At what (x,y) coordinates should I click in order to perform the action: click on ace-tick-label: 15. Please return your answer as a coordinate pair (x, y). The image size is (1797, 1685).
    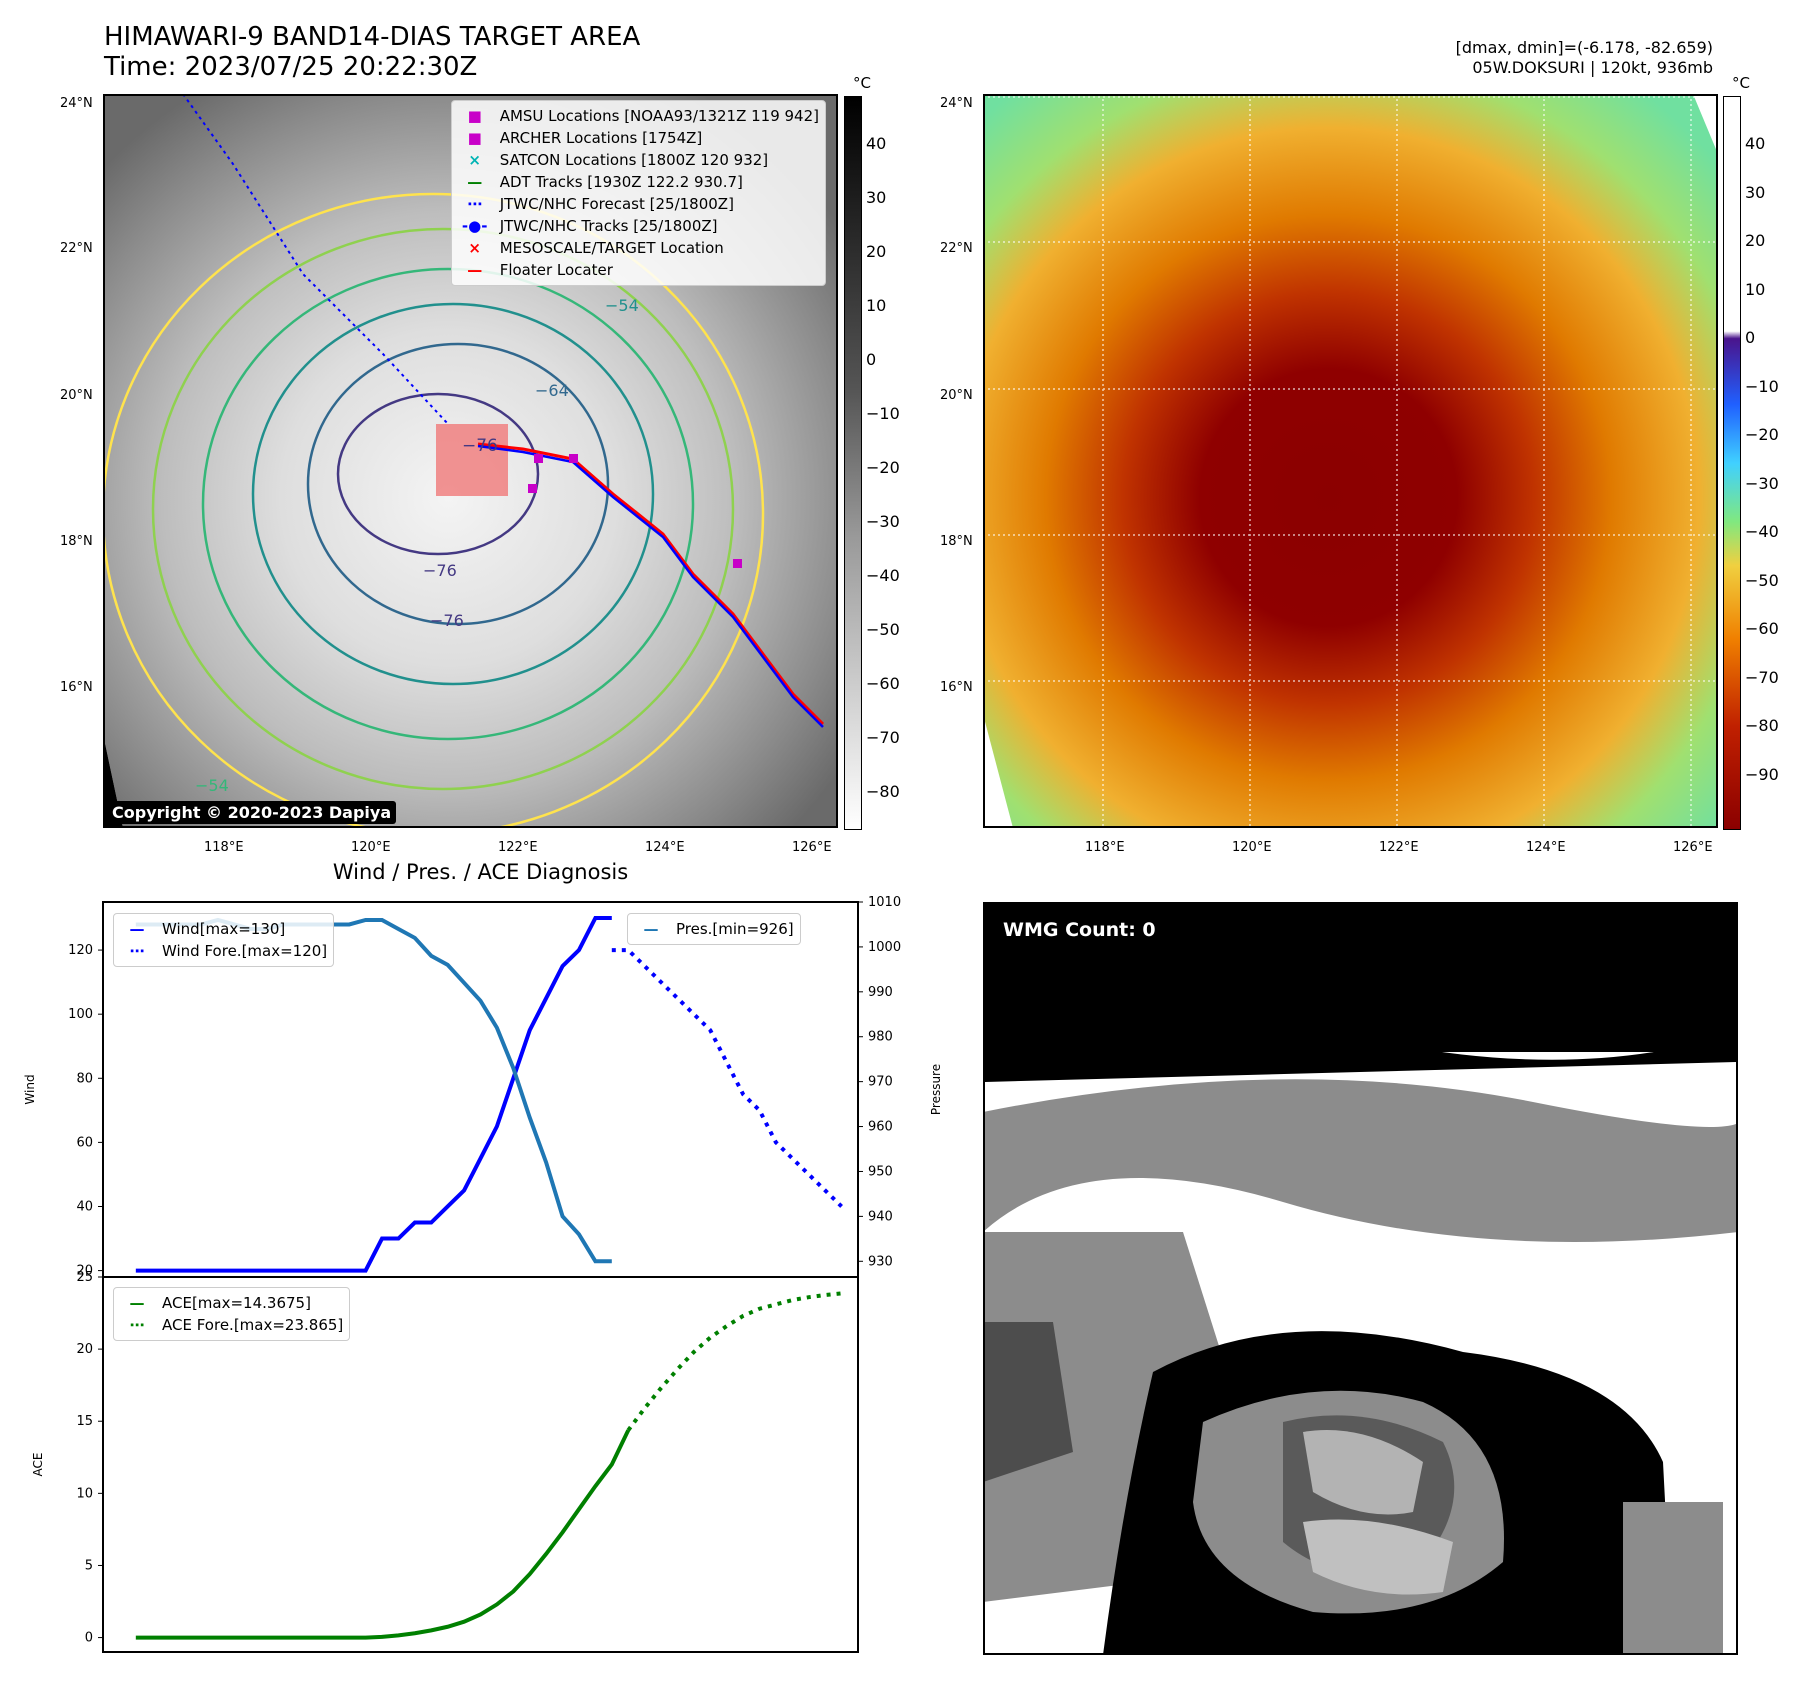
    Looking at the image, I should click on (84, 1421).